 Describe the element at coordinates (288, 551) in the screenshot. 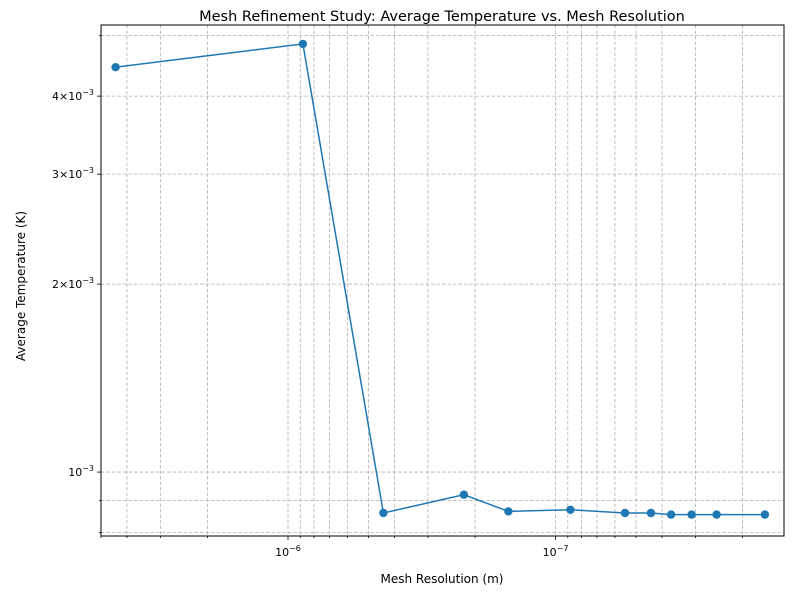

I see `x-tick-label: 10⁻⁶` at that location.